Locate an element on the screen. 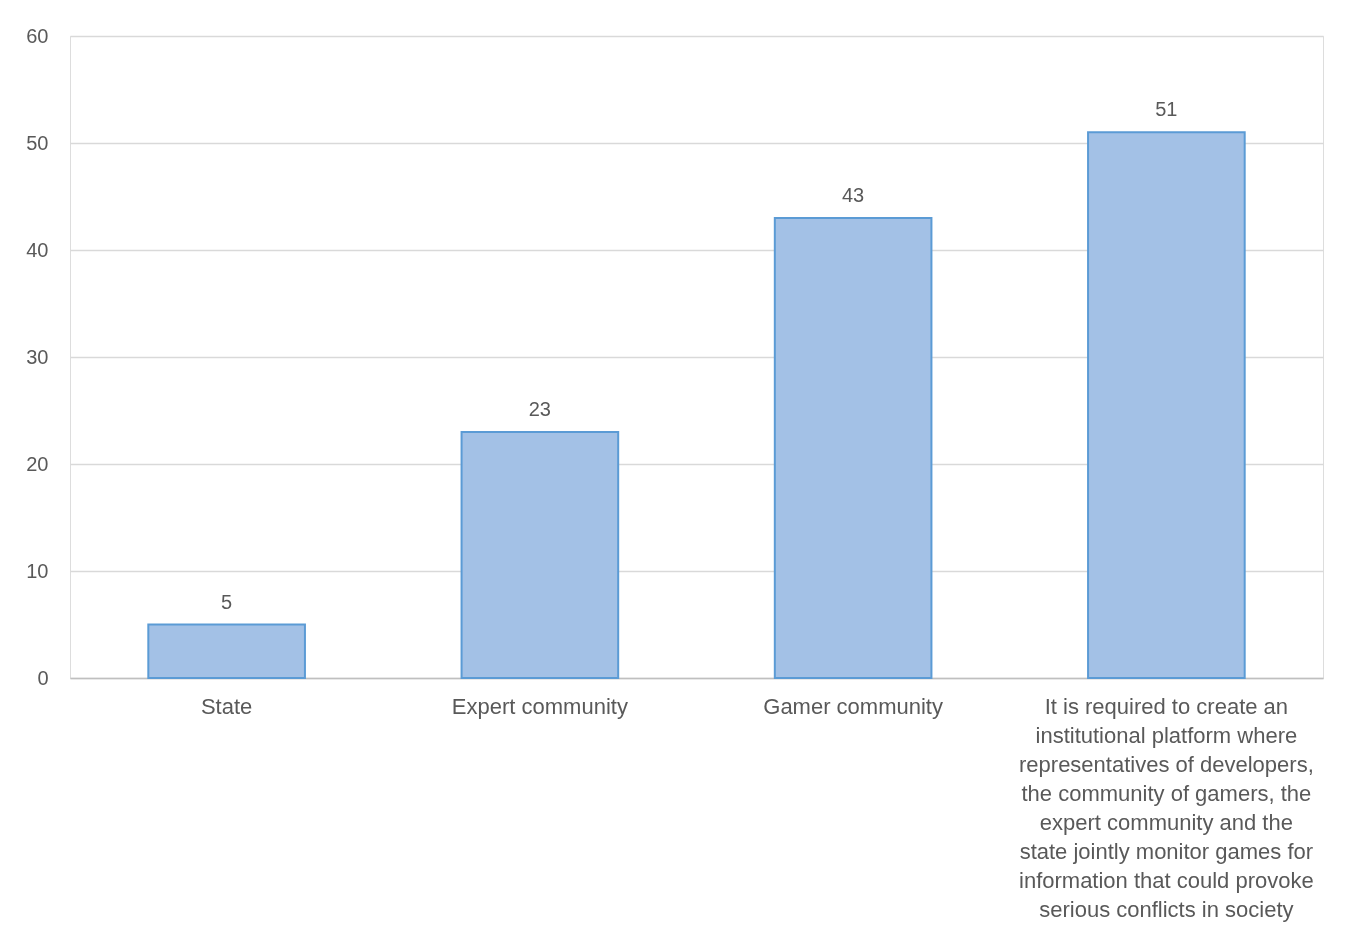 This screenshot has height=941, width=1355. y-tick-label: 10 is located at coordinates (37, 570).